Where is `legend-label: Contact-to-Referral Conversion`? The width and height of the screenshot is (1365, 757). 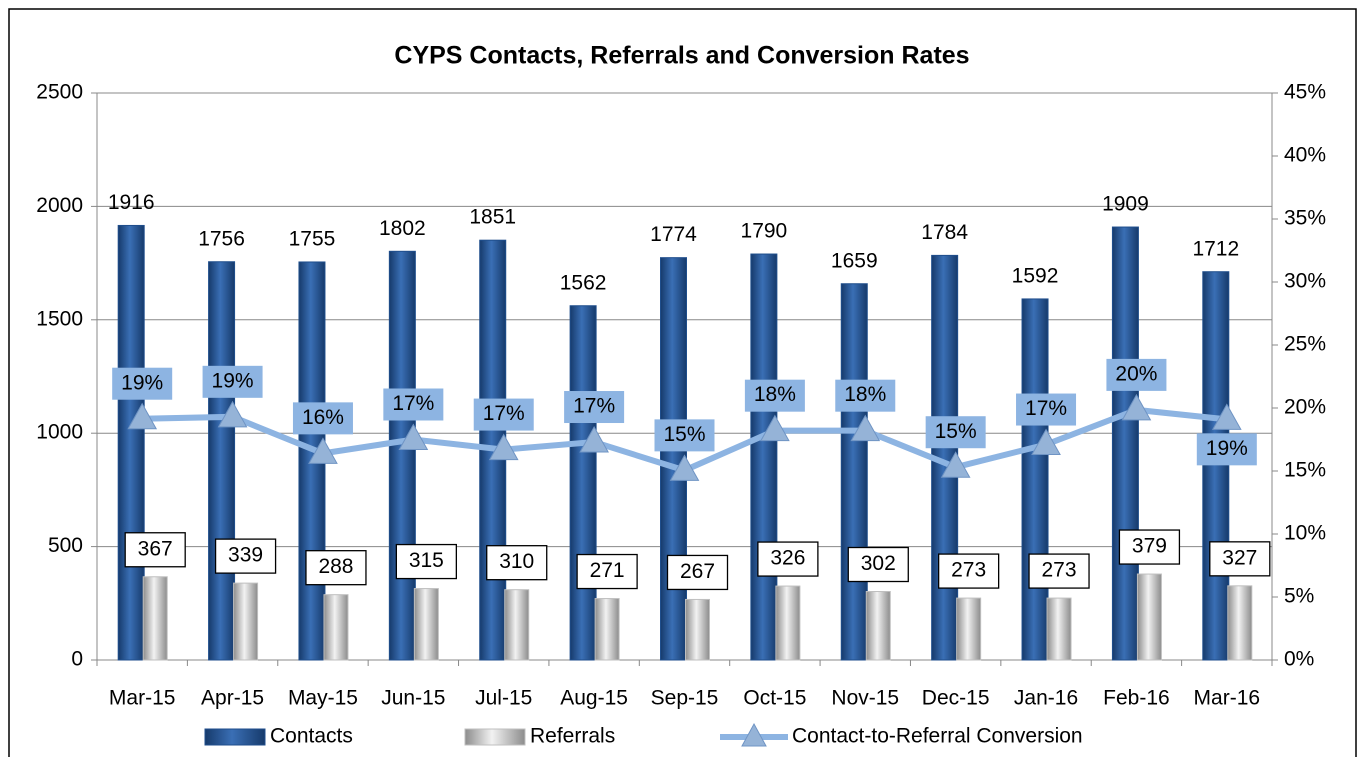 legend-label: Contact-to-Referral Conversion is located at coordinates (937, 736).